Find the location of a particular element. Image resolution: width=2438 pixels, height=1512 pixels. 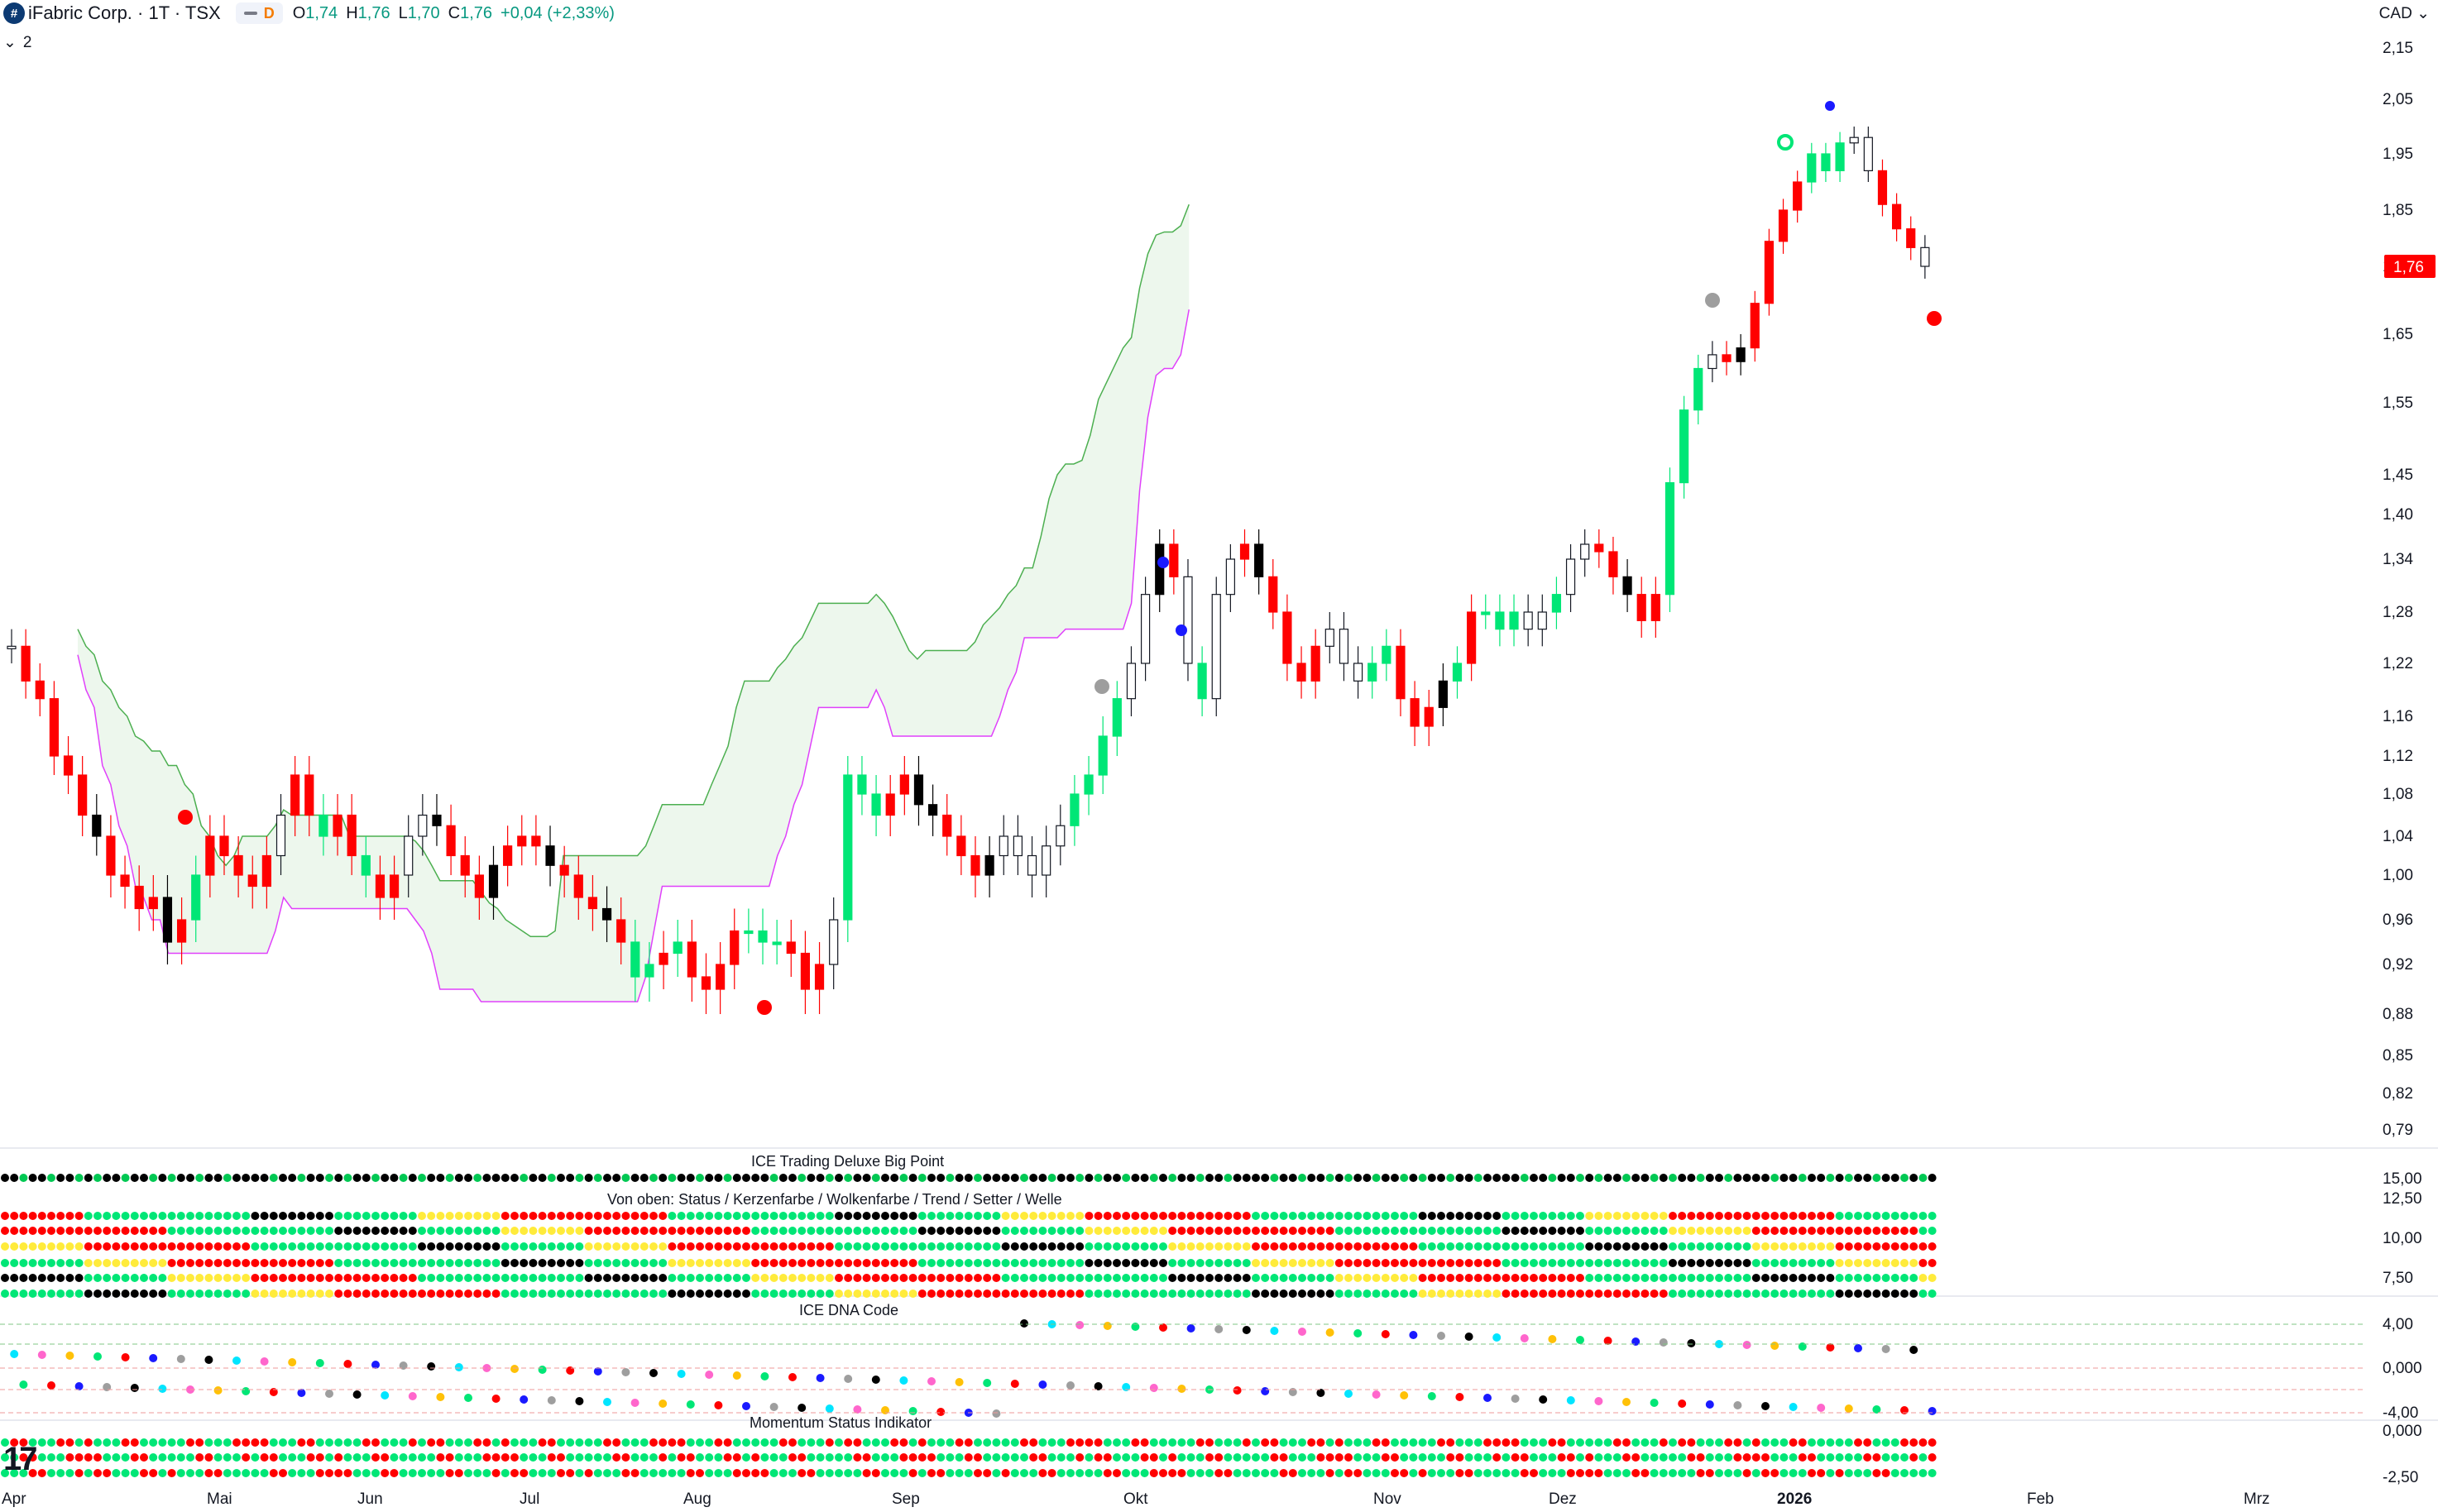

tradingview-logo: 17 is located at coordinates (20, 1459).